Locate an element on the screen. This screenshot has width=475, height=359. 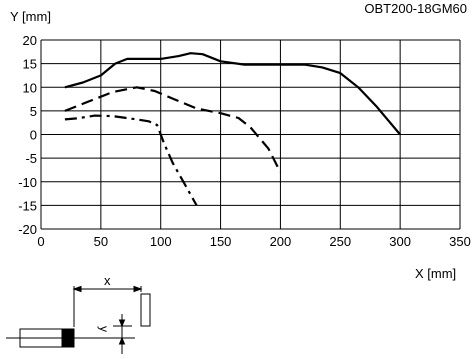
y-tick-label: 5 is located at coordinates (33, 111).